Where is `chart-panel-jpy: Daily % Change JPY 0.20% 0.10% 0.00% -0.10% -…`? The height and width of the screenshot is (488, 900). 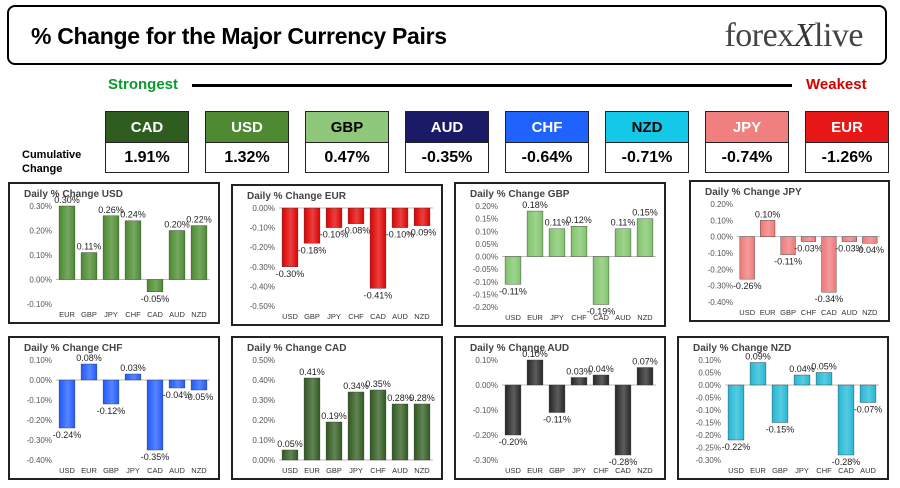
chart-panel-jpy: Daily % Change JPY 0.20% 0.10% 0.00% -0.10% -… is located at coordinates (789, 251).